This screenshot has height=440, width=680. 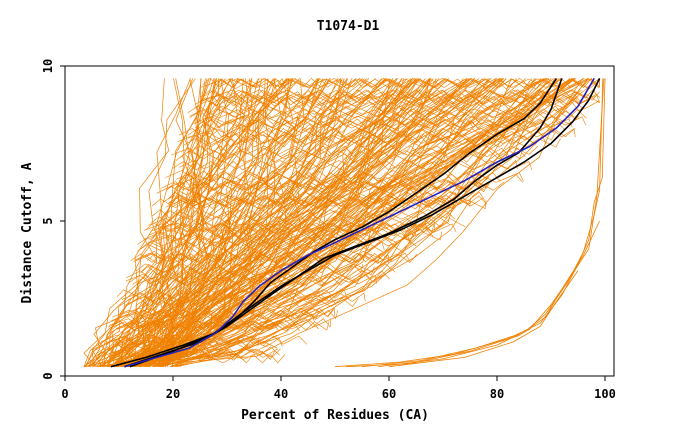 I want to click on x-tick-label: 0, so click(x=64, y=394).